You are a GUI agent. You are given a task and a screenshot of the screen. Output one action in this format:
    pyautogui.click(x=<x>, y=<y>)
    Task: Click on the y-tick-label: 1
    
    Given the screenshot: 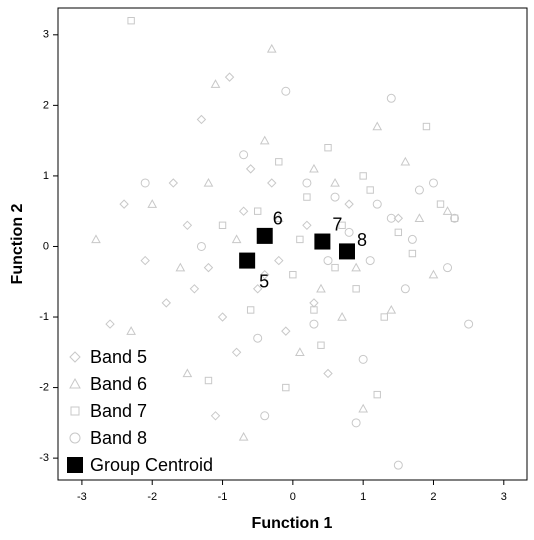 What is the action you would take?
    pyautogui.click(x=46, y=176)
    